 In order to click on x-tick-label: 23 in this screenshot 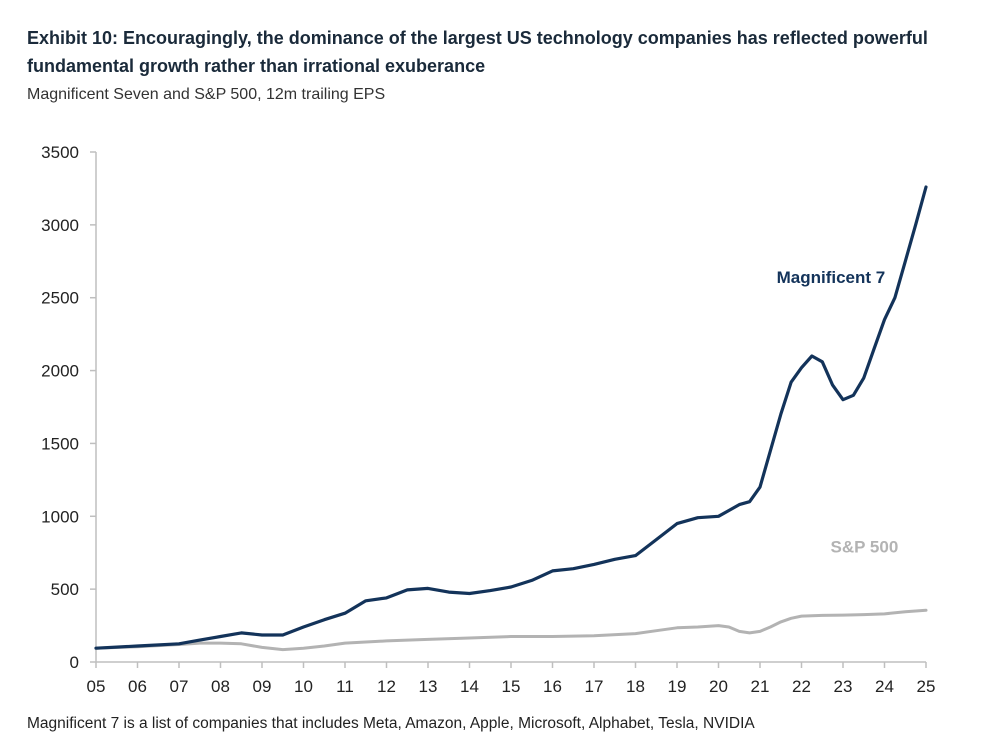, I will do `click(843, 686)`.